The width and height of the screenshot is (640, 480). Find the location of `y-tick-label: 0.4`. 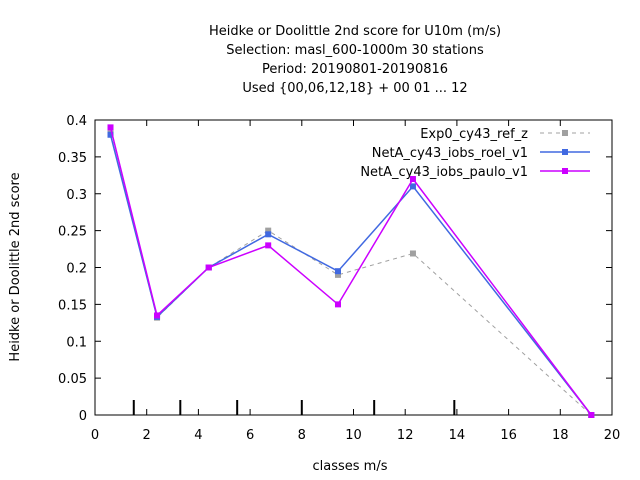

y-tick-label: 0.4 is located at coordinates (76, 121).